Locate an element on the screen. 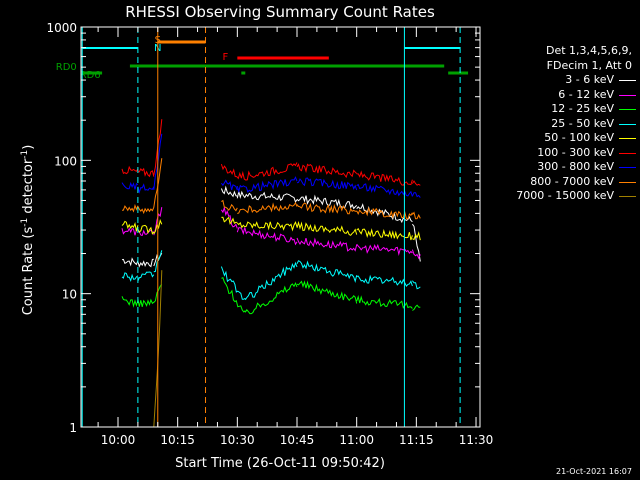  y-tick-label: 100 is located at coordinates (65, 161).